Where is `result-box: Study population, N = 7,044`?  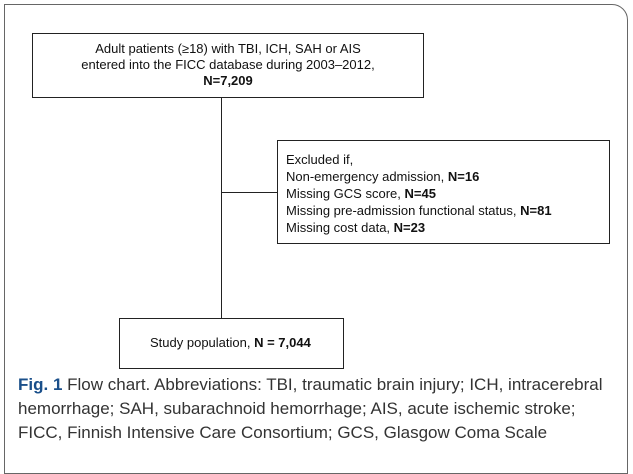 result-box: Study population, N = 7,044 is located at coordinates (231, 343).